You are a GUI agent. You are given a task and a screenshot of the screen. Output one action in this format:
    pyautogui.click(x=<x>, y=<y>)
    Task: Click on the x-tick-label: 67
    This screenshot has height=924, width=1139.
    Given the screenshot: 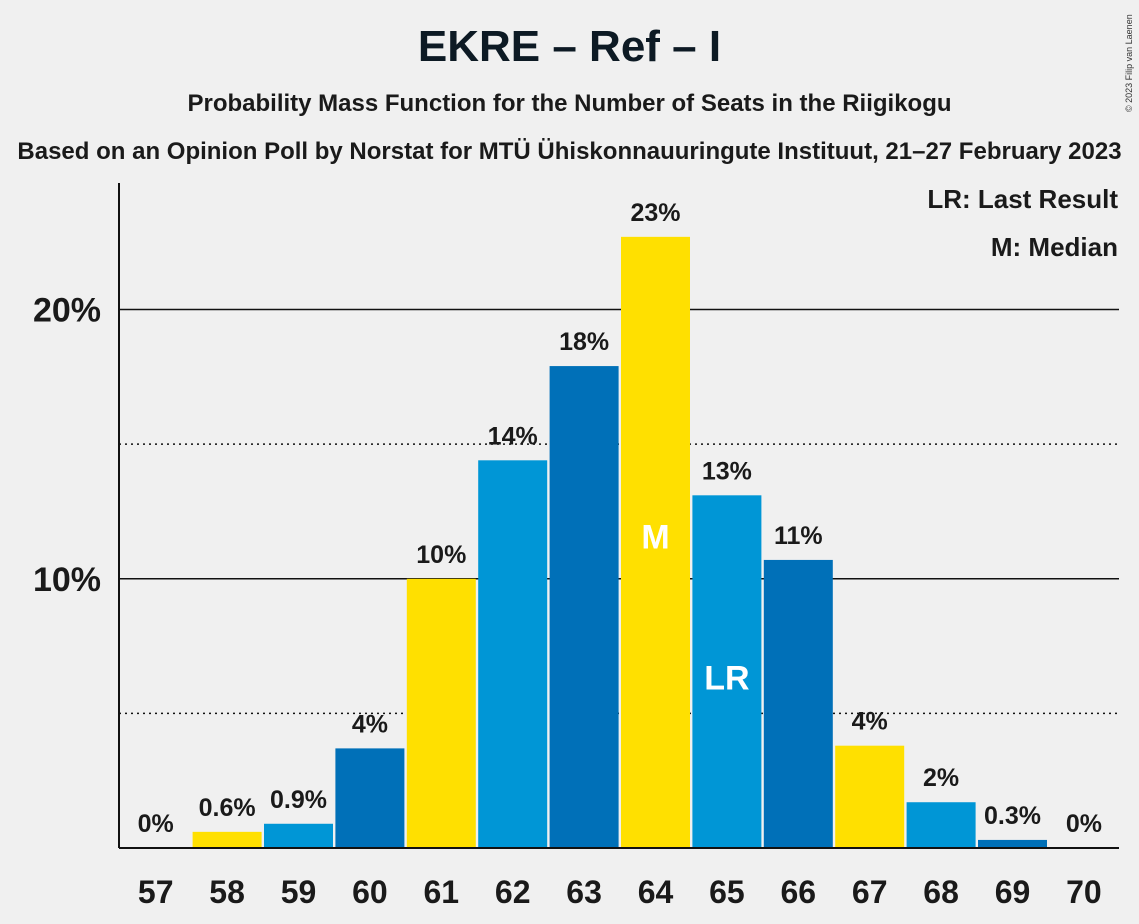 What is the action you would take?
    pyautogui.click(x=870, y=892)
    